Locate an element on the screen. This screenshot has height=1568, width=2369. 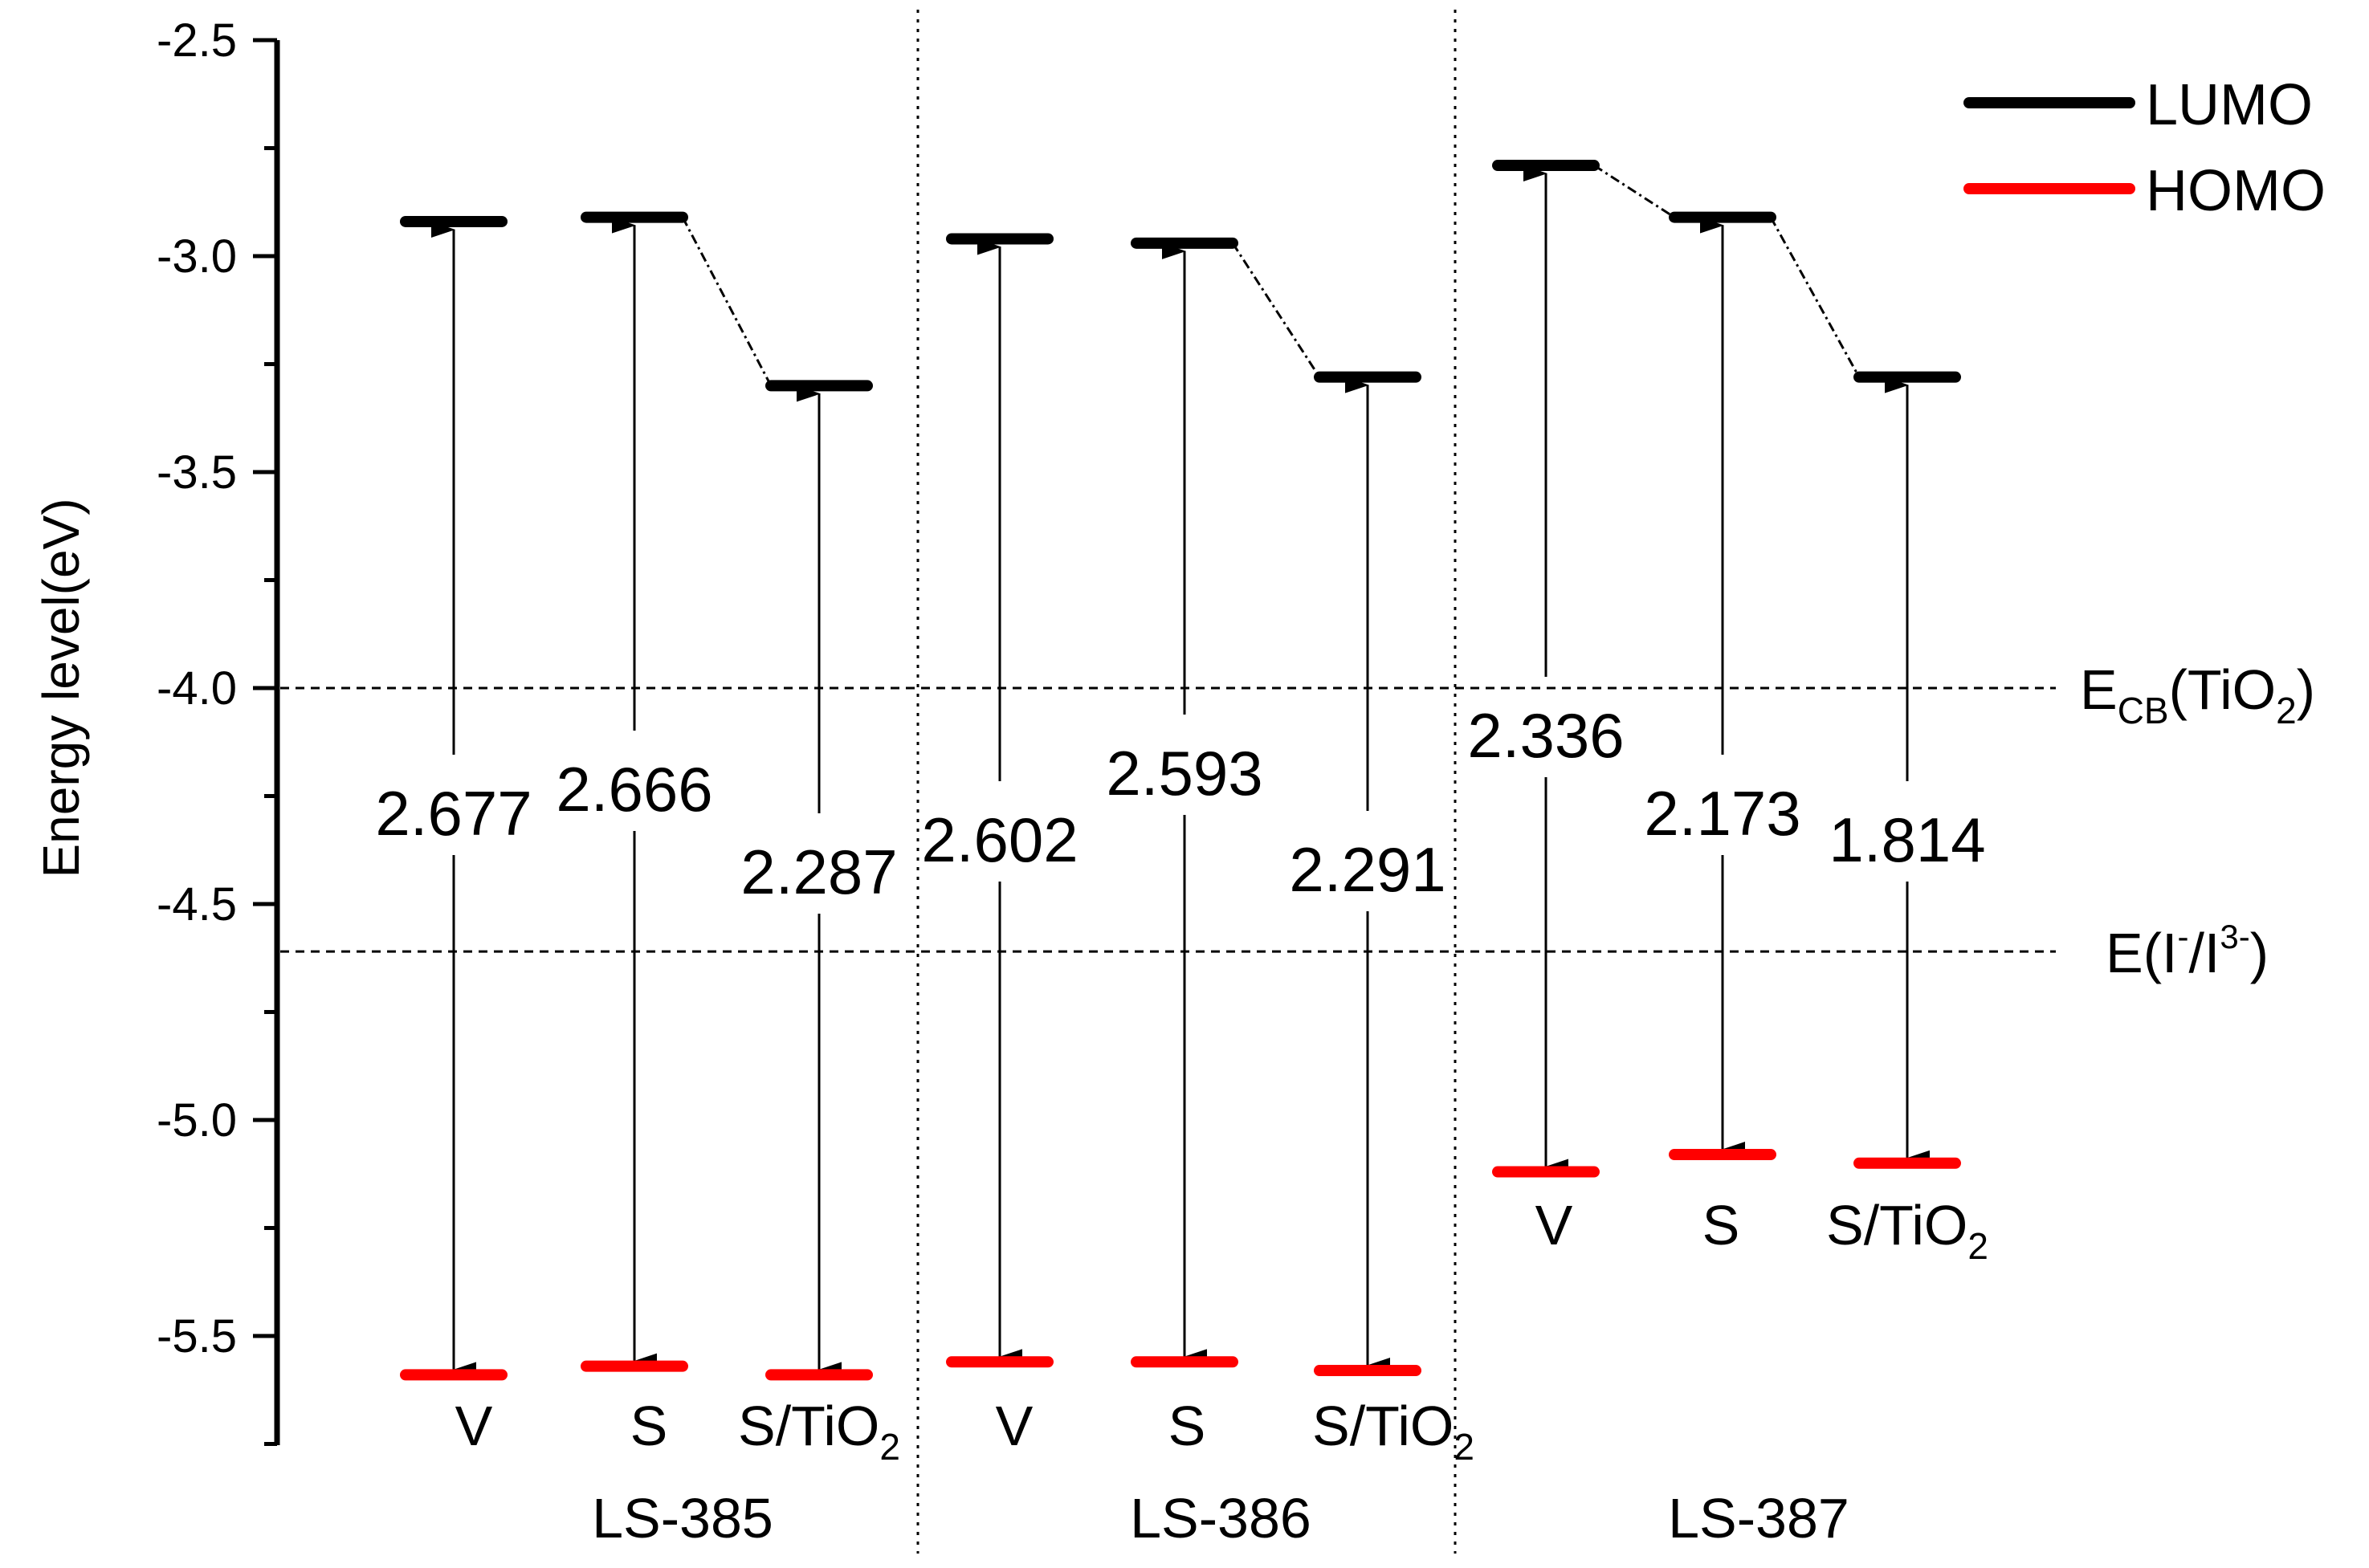
state-s-tio: 2.291 S/TiO2 is located at coordinates (1381, 919).